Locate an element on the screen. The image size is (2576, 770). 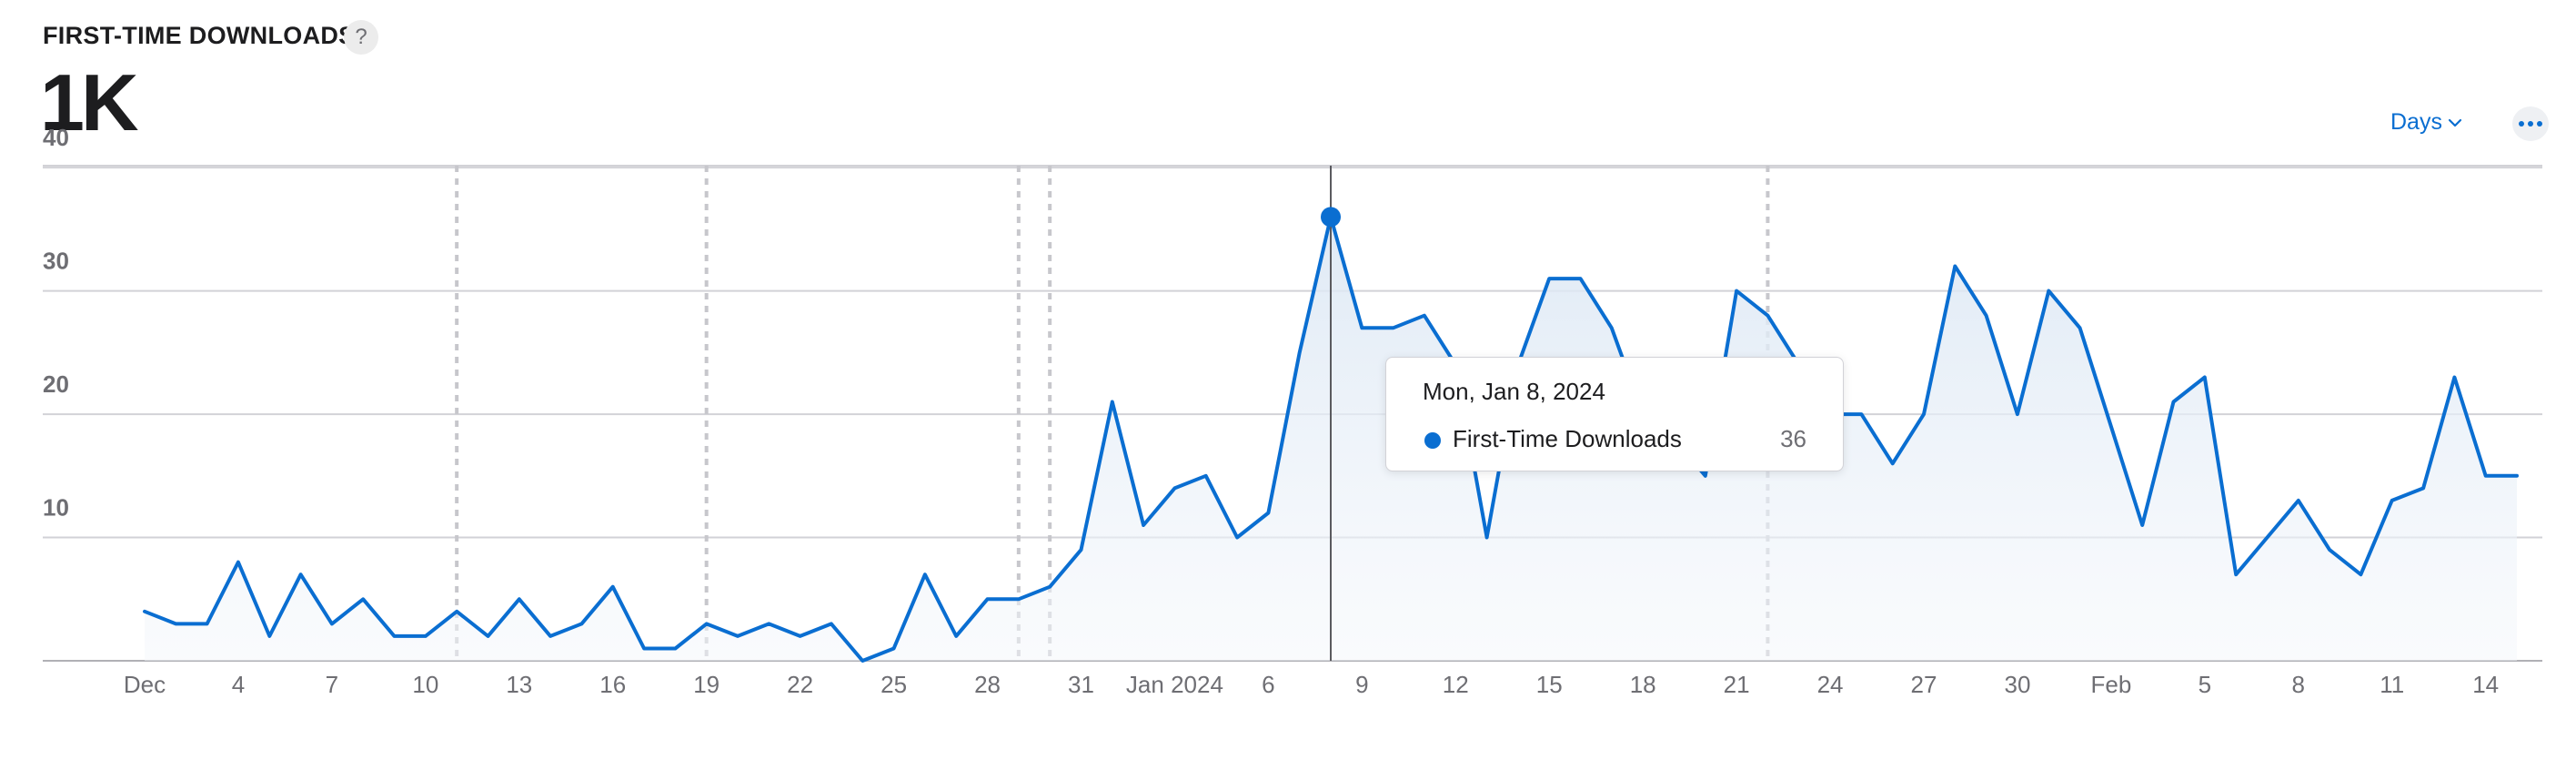
x-tick-label: 18 is located at coordinates (1643, 684).